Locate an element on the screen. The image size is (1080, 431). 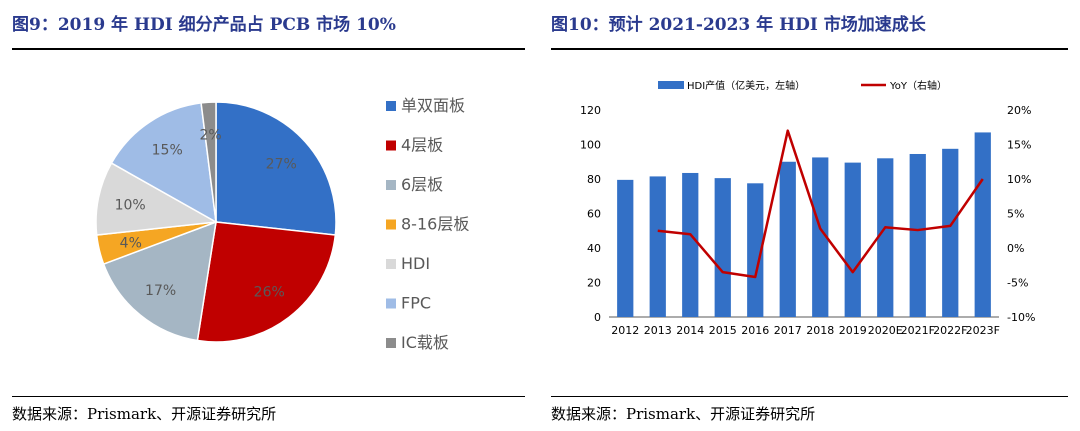
right-y-tick-label: -5% is located at coordinates (1017, 283).